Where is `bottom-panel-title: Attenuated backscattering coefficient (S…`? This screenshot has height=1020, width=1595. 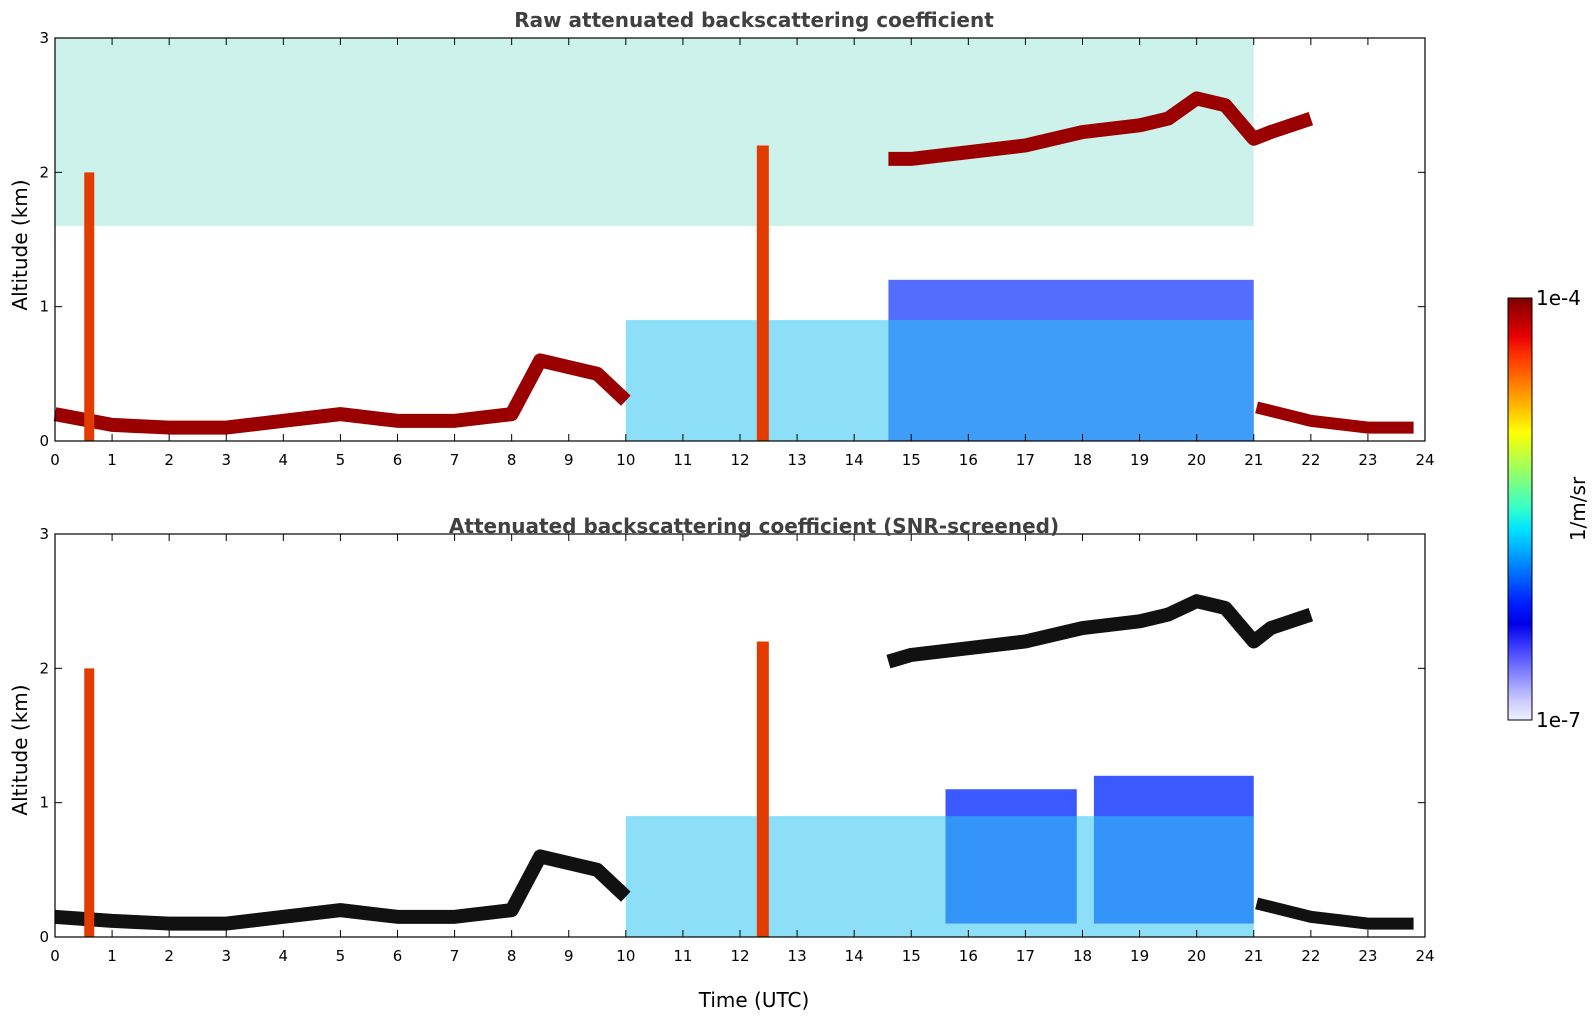
bottom-panel-title: Attenuated backscattering coefficient (S… is located at coordinates (754, 526).